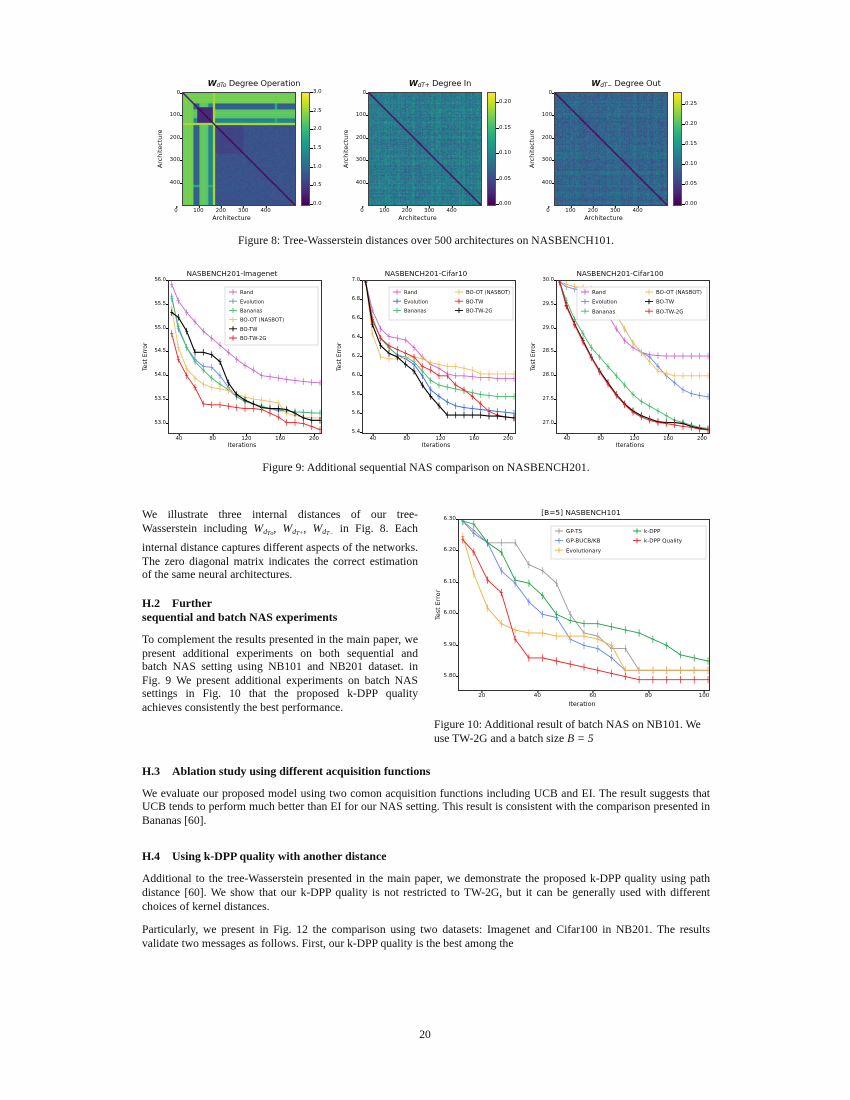 The height and width of the screenshot is (1100, 850). Describe the element at coordinates (248, 330) in the screenshot. I see `legend-label: BO-TW` at that location.